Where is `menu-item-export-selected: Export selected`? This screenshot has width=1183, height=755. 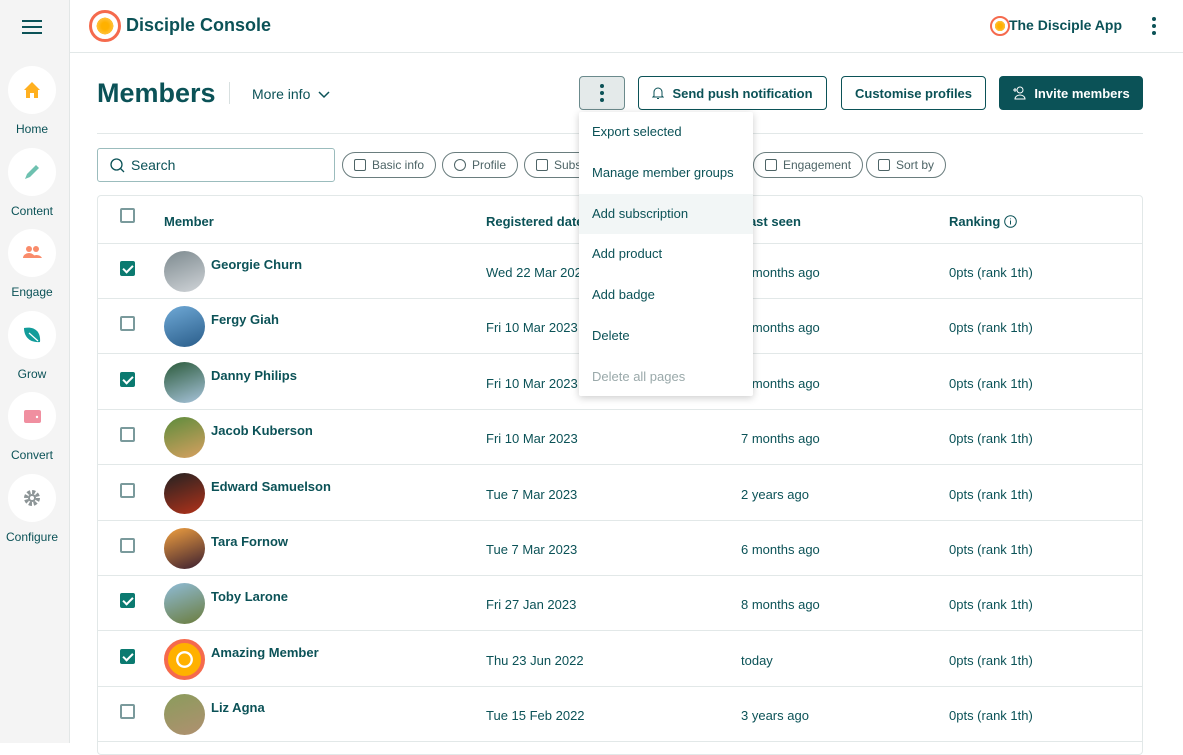 menu-item-export-selected: Export selected is located at coordinates (637, 131).